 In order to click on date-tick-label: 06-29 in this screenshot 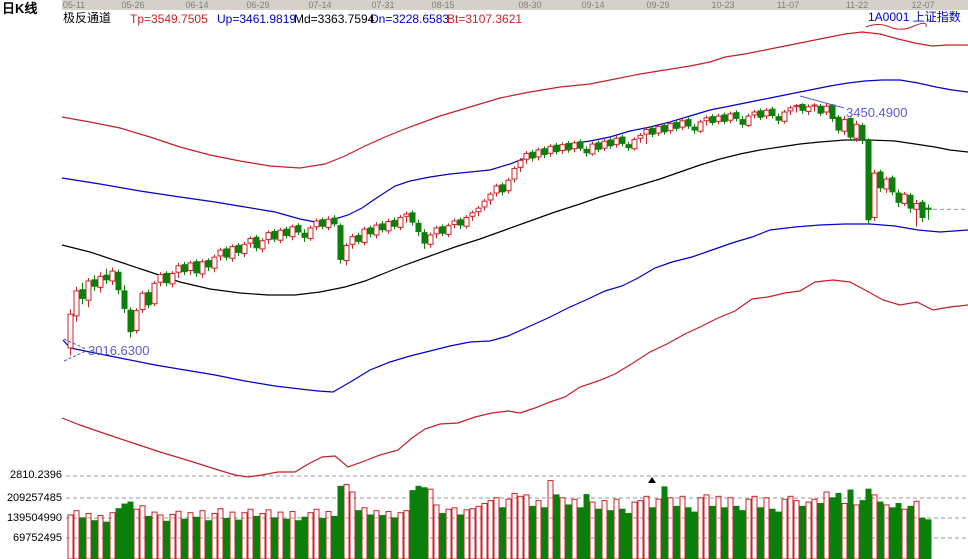, I will do `click(258, 5)`.